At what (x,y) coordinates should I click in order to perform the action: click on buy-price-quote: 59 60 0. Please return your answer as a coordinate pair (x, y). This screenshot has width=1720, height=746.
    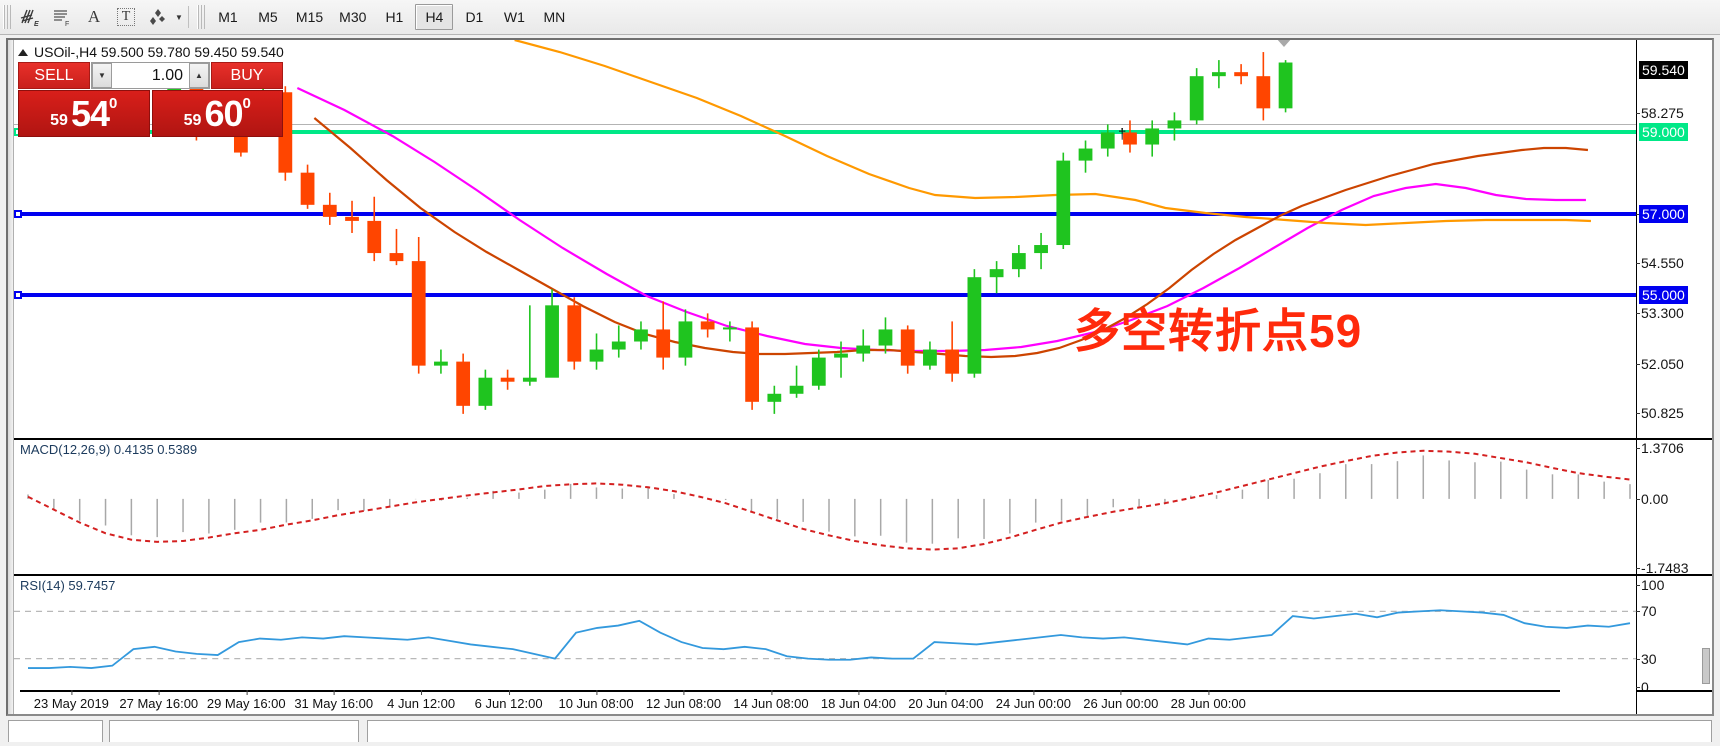
    Looking at the image, I should click on (217, 113).